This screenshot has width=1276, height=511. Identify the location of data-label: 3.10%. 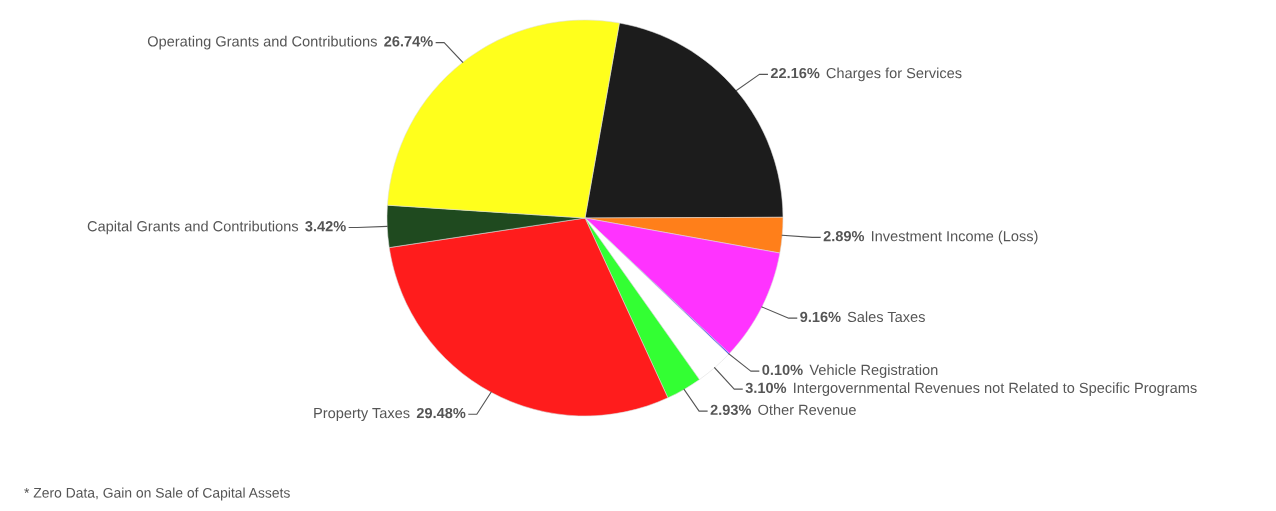
(766, 388).